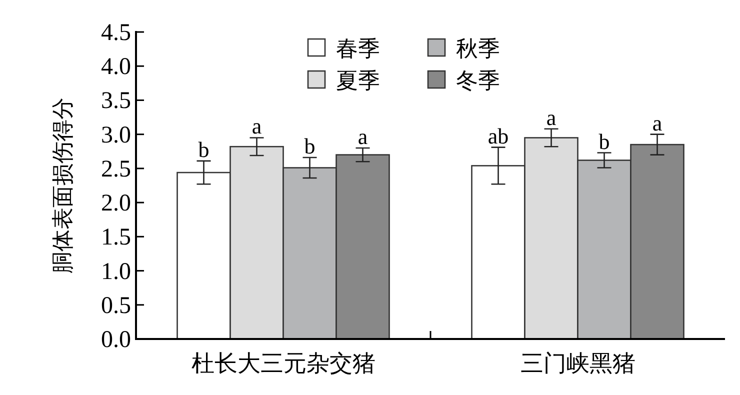 This screenshot has height=395, width=740. What do you see at coordinates (478, 80) in the screenshot?
I see `legend-label: 冬季` at bounding box center [478, 80].